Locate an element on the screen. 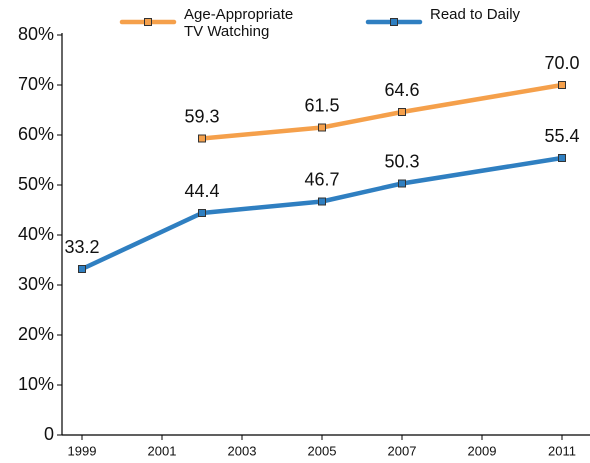  y-tick-label: 0 is located at coordinates (49, 434).